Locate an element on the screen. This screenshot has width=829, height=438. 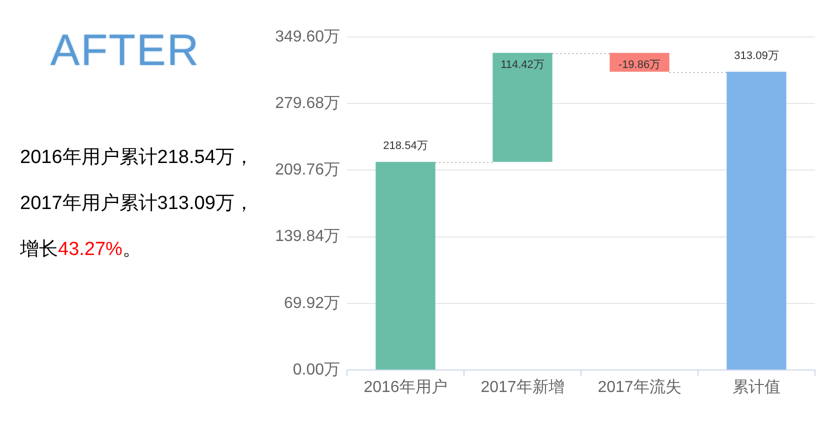
x-tick-label: 2016年用户 is located at coordinates (406, 387).